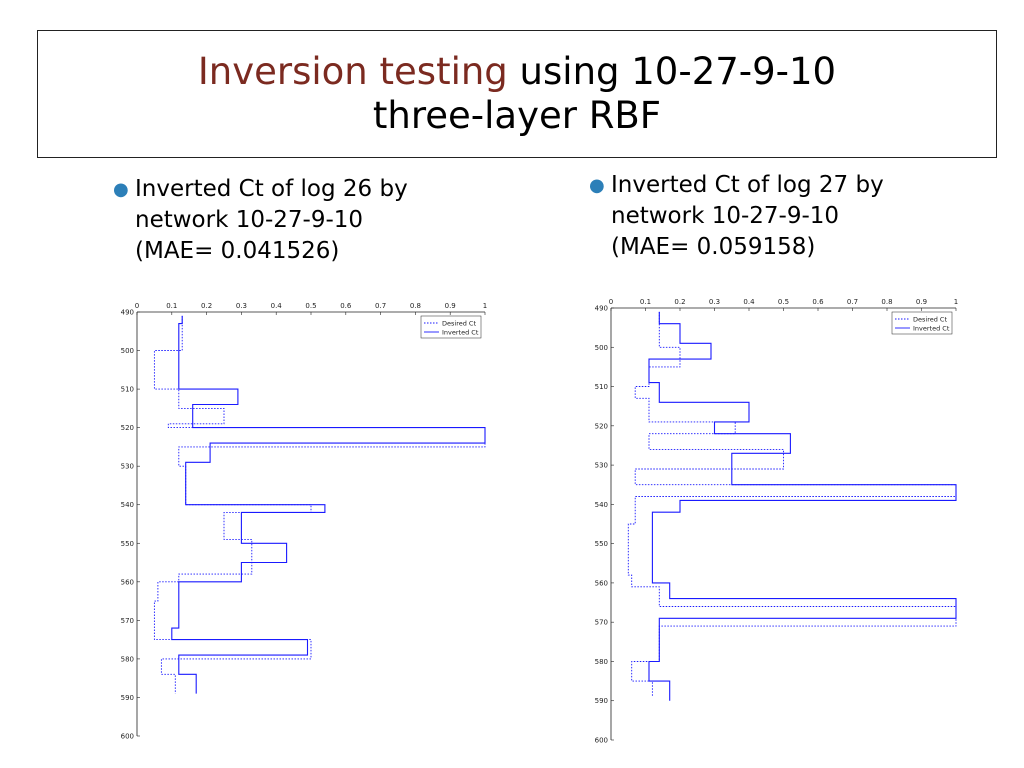 This screenshot has height=768, width=1024. What do you see at coordinates (249, 220) in the screenshot?
I see `bullet-left-line-2: network 10-27-9-10` at bounding box center [249, 220].